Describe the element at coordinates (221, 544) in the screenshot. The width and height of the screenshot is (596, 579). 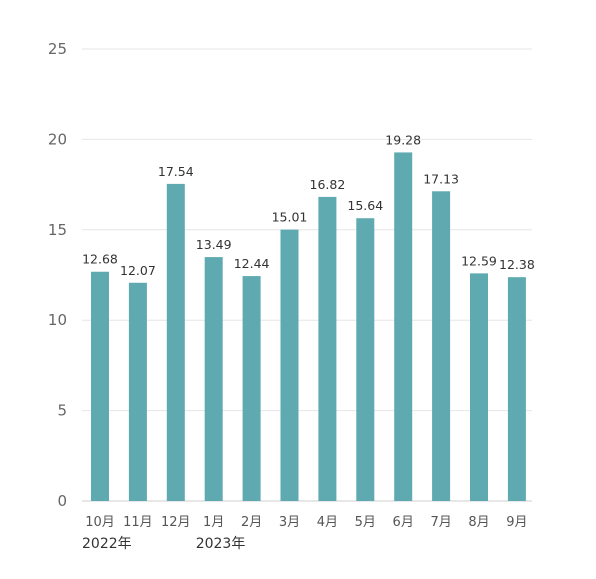
I see `year-label: 2023年` at that location.